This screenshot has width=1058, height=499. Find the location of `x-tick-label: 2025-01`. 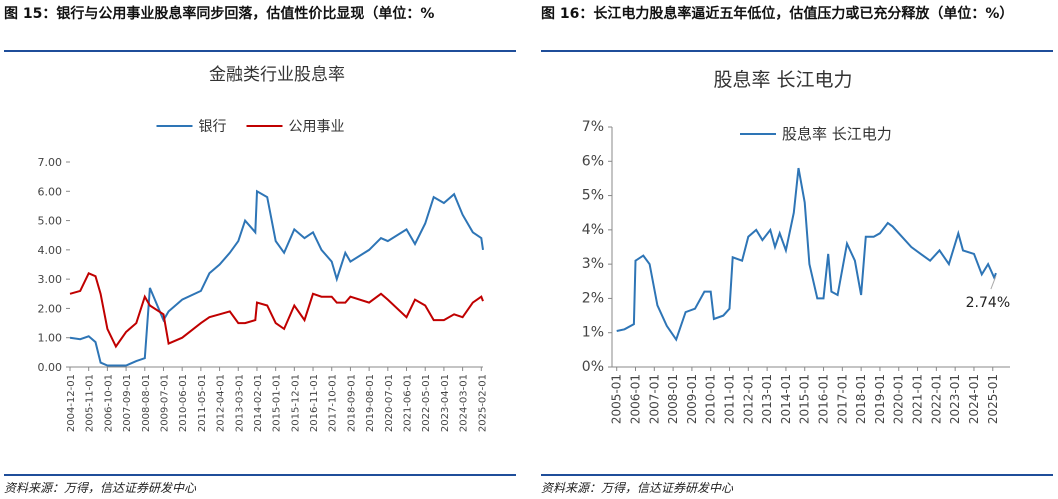

x-tick-label: 2025-01 is located at coordinates (993, 399).